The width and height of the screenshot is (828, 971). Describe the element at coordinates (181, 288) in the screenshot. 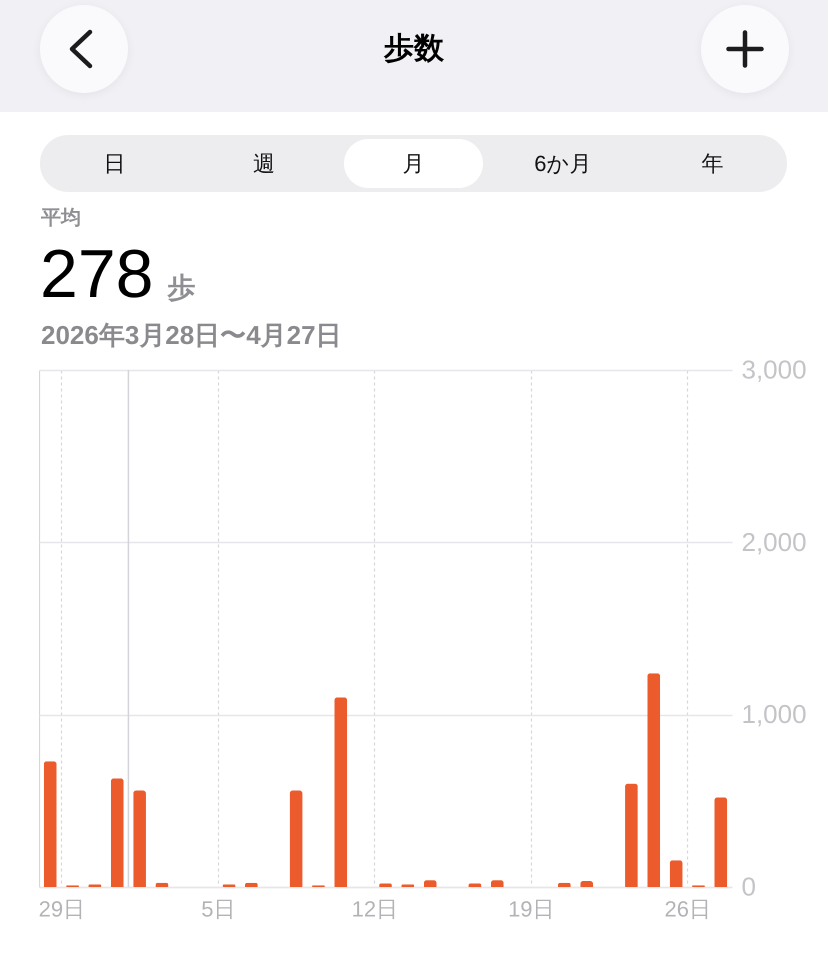

I see `text: 歩` at that location.